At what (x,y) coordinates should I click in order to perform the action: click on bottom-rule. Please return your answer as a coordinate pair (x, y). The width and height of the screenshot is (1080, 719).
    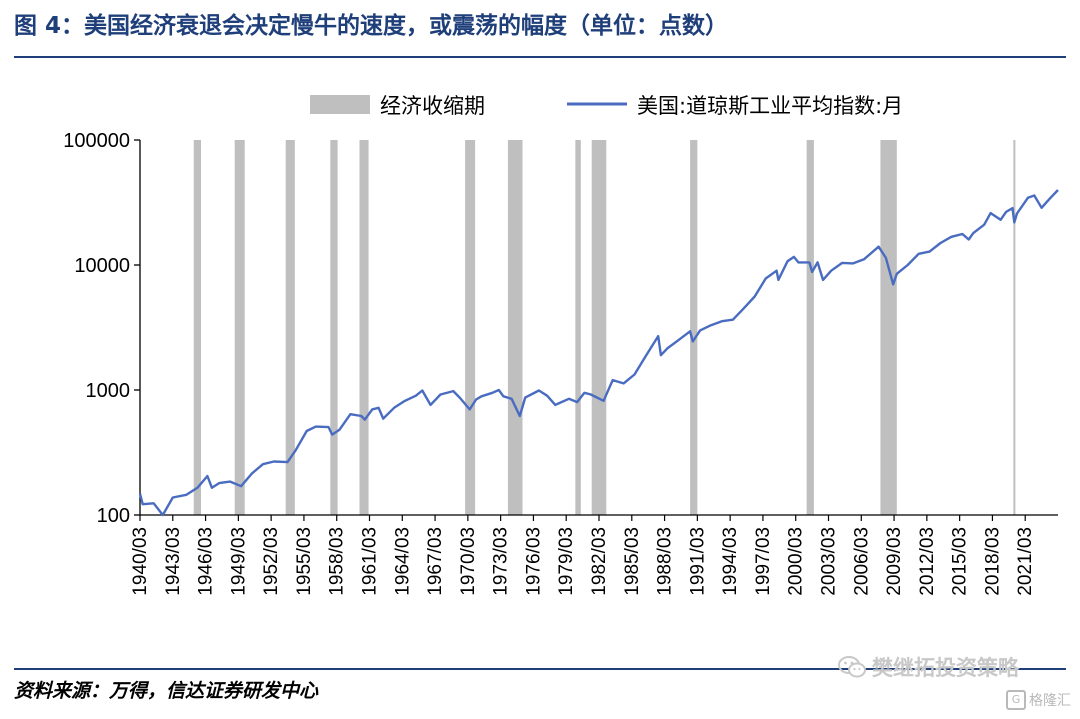
    Looking at the image, I should click on (540, 669).